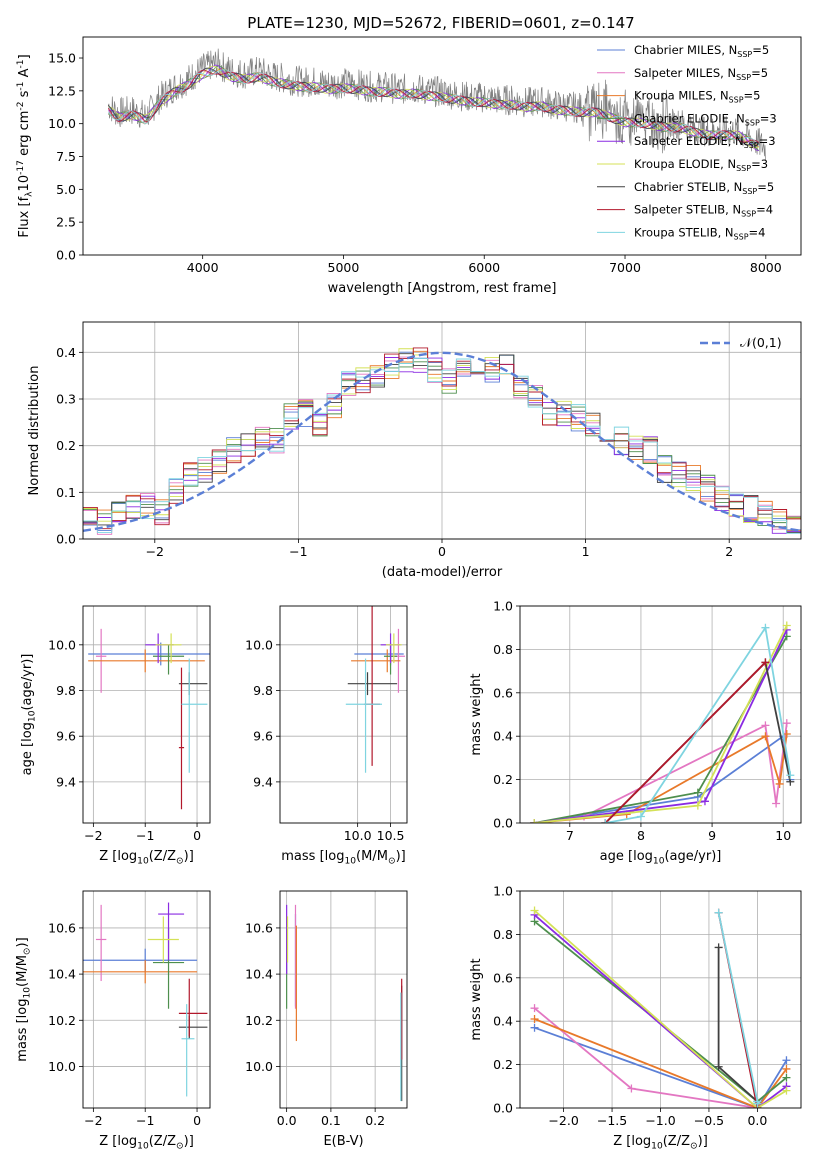  What do you see at coordinates (442, 288) in the screenshot?
I see `x-axis-label: wavelength [Angstrom, rest frame]` at bounding box center [442, 288].